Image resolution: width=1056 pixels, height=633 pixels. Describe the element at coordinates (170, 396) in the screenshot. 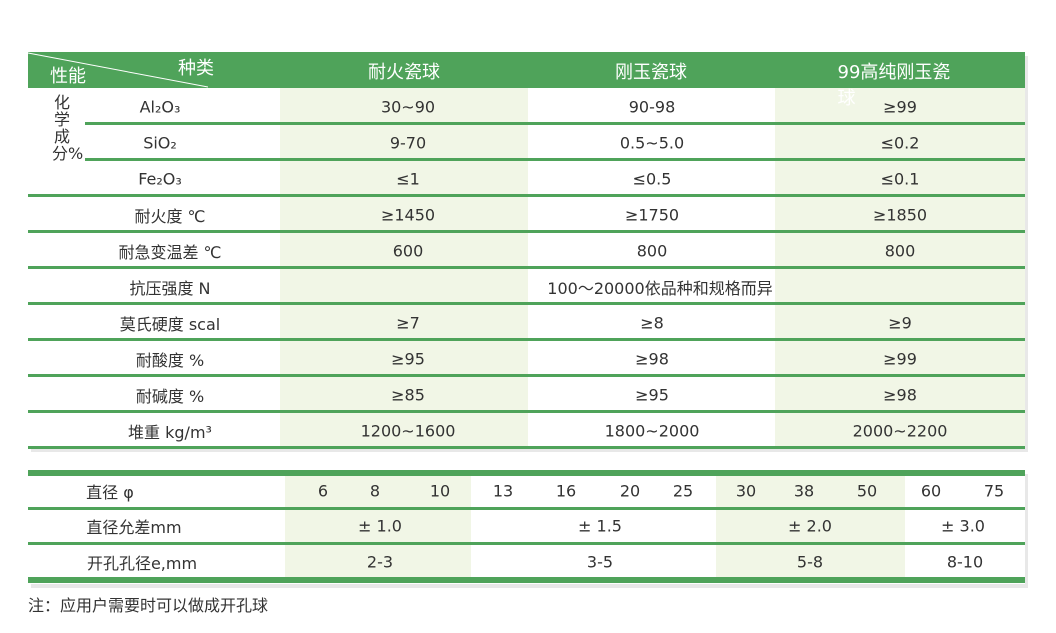

I see `row-label: 耐碱度 %` at that location.